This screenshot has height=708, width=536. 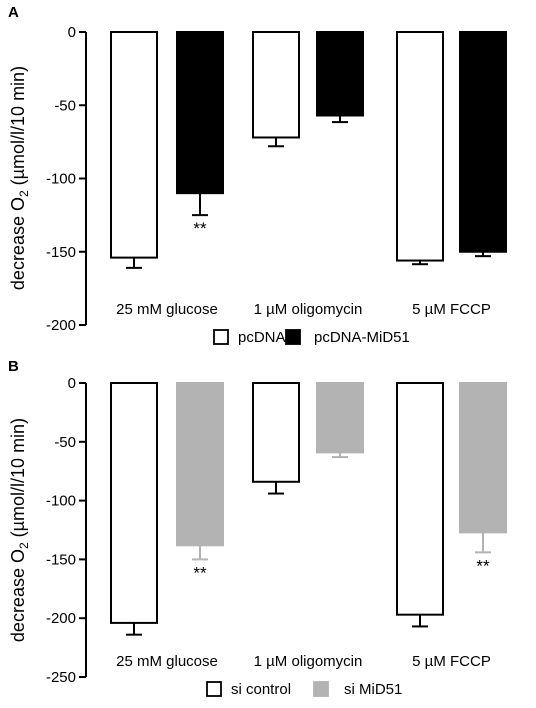 What do you see at coordinates (373, 689) in the screenshot?
I see `legend-label: si MiD51` at bounding box center [373, 689].